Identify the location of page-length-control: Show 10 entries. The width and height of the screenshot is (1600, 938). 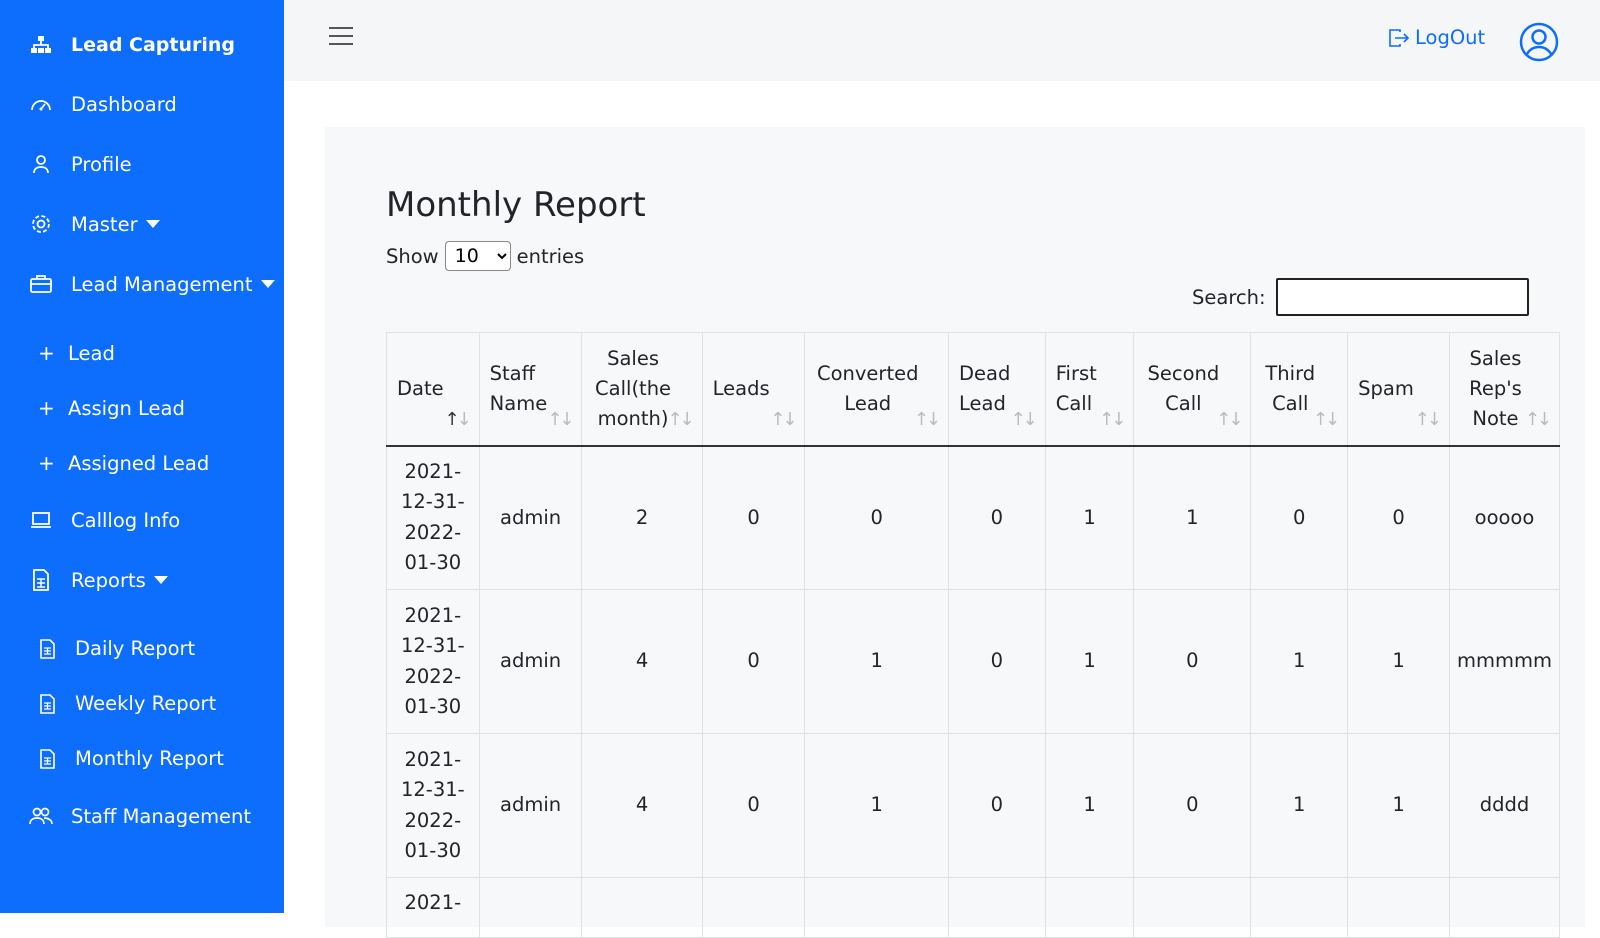
(485, 256).